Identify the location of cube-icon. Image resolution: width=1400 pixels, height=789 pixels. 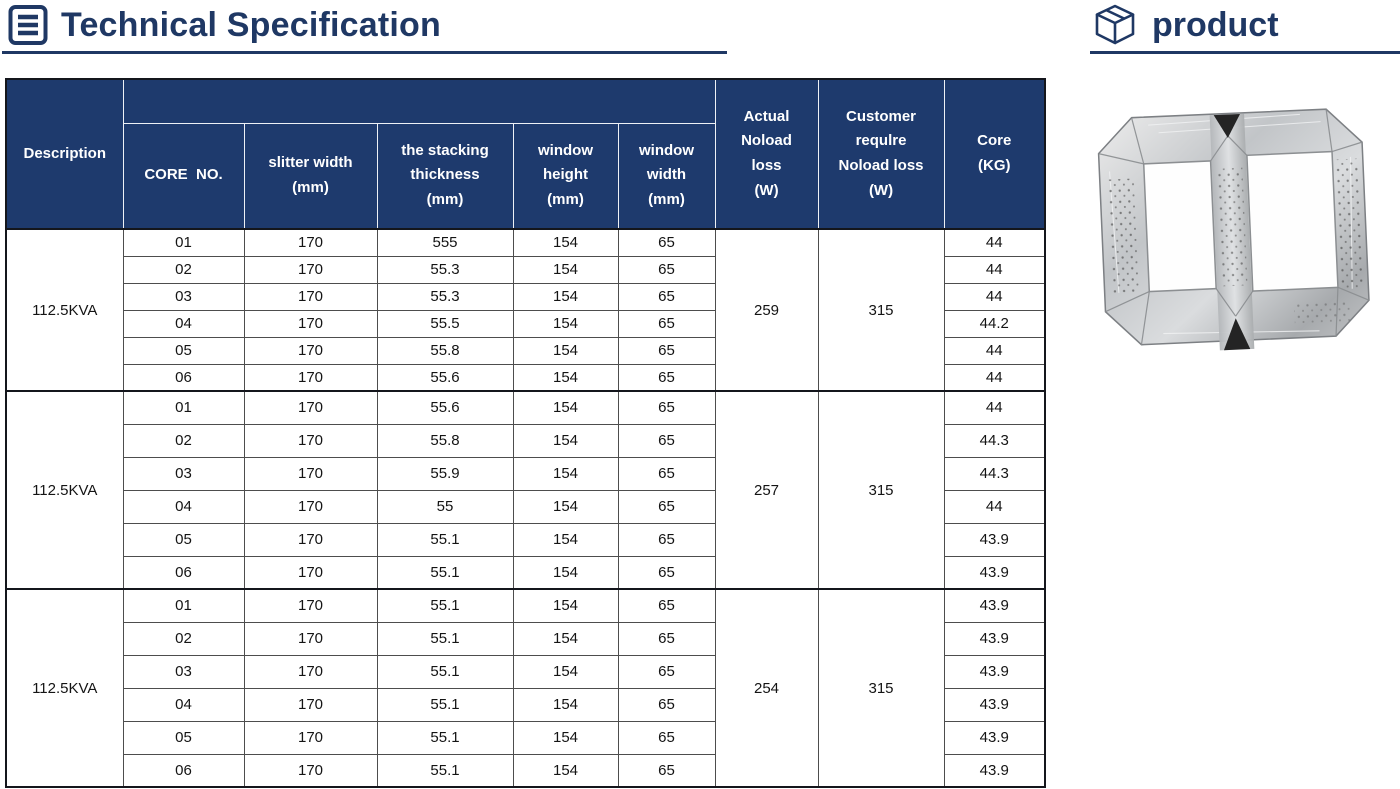
(1115, 25).